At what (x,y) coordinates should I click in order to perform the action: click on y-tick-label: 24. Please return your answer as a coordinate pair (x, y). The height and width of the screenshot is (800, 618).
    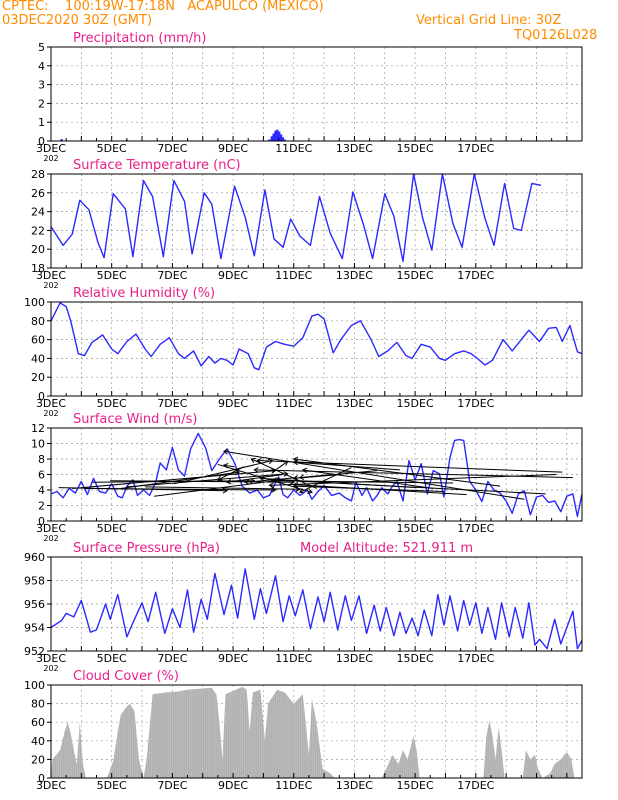
    Looking at the image, I should click on (38, 212).